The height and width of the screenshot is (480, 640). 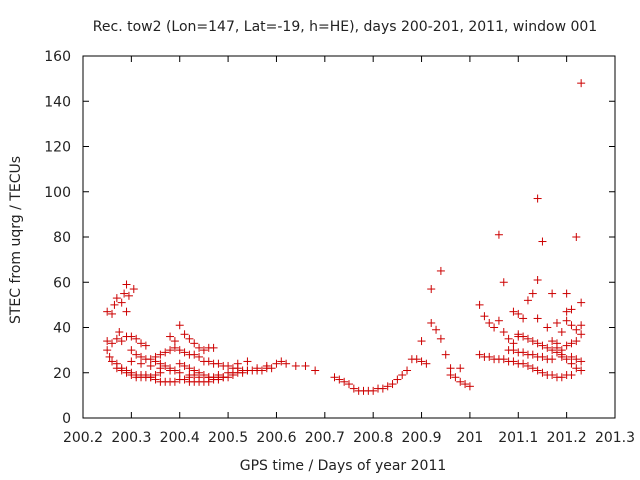 I want to click on x-axis-label: GPS time / Days of year 2011, so click(x=343, y=466).